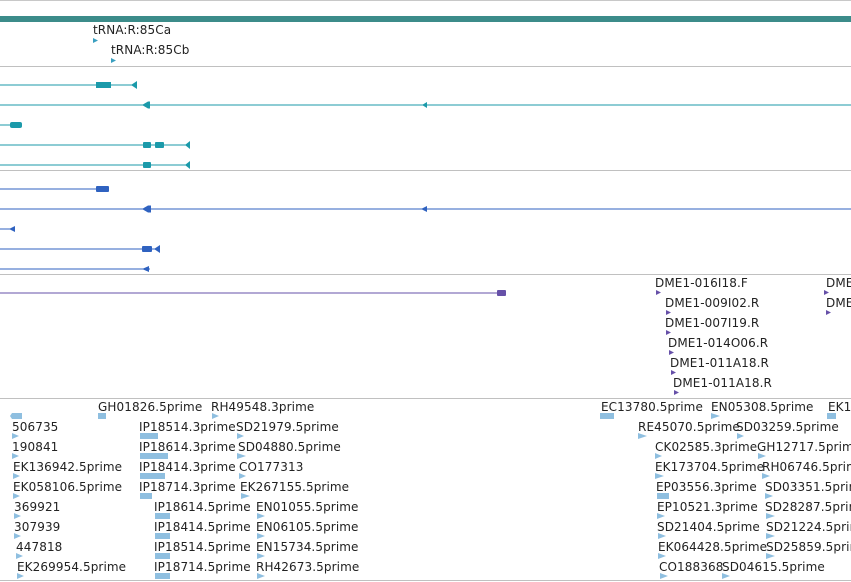  I want to click on est-label: IP18414.5prime, so click(202, 527).